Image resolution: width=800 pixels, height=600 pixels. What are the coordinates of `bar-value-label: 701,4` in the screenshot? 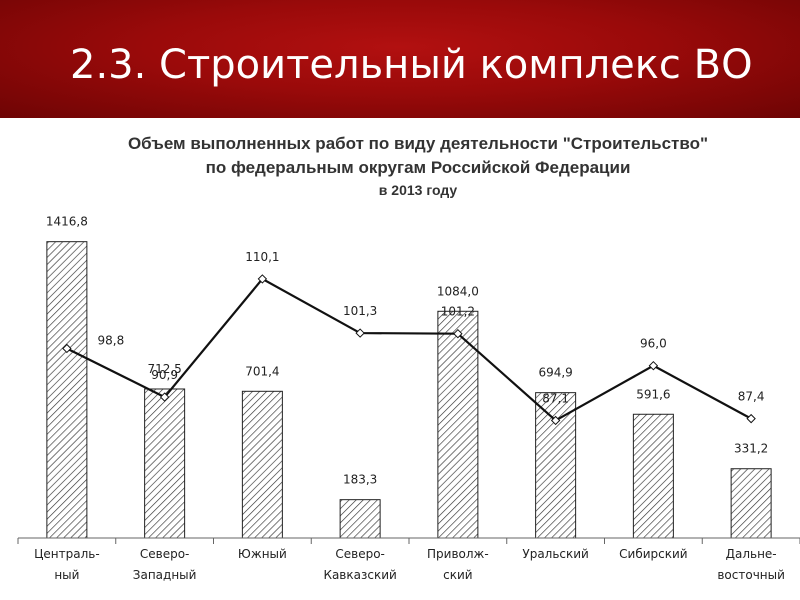 It's located at (262, 371).